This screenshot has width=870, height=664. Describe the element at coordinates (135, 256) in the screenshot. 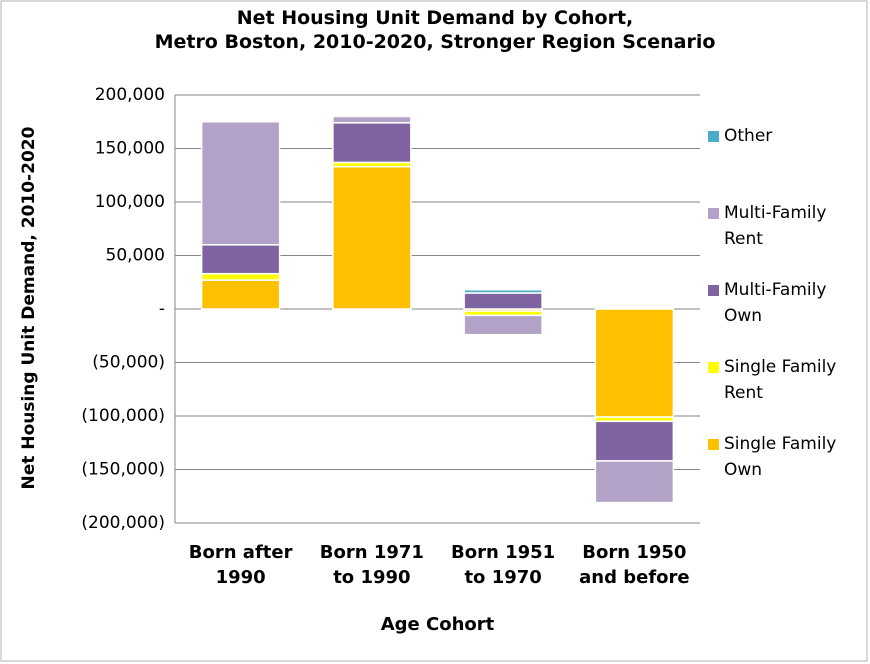

I see `y-tick-label: 50,000` at that location.